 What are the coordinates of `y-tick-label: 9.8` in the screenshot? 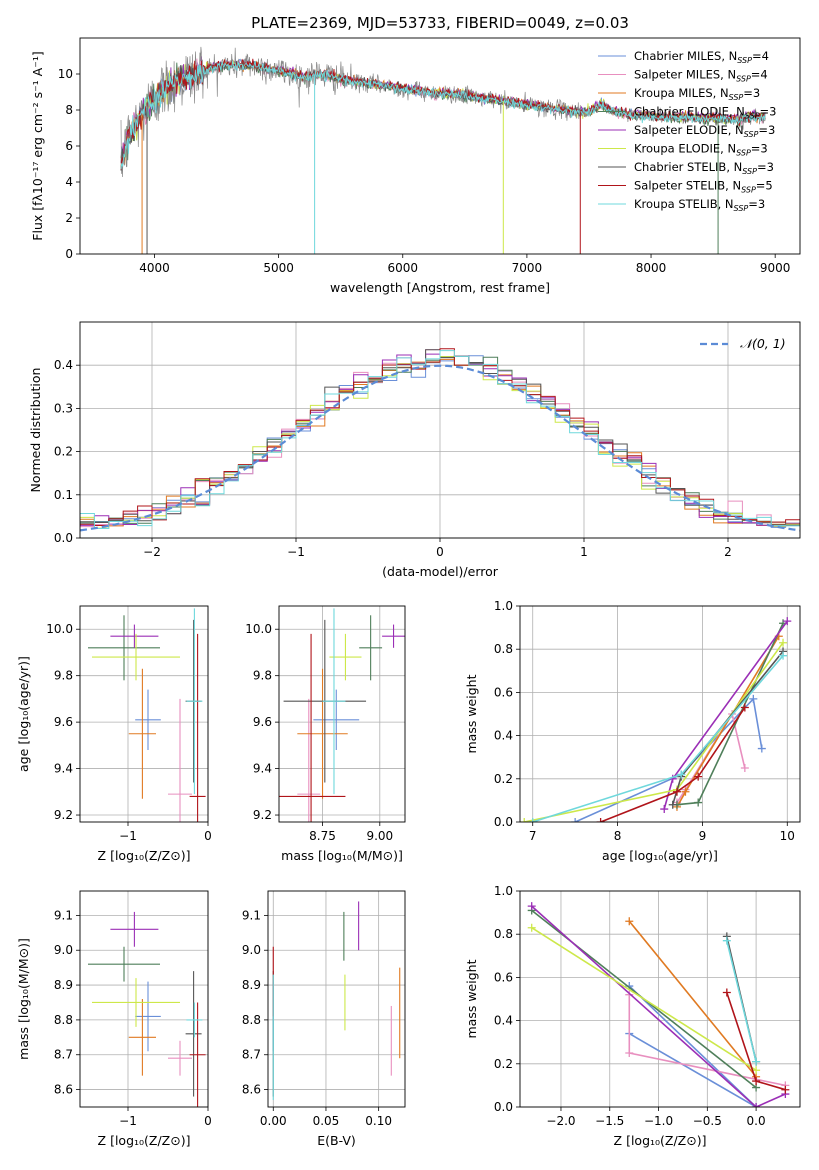 It's located at (63, 676).